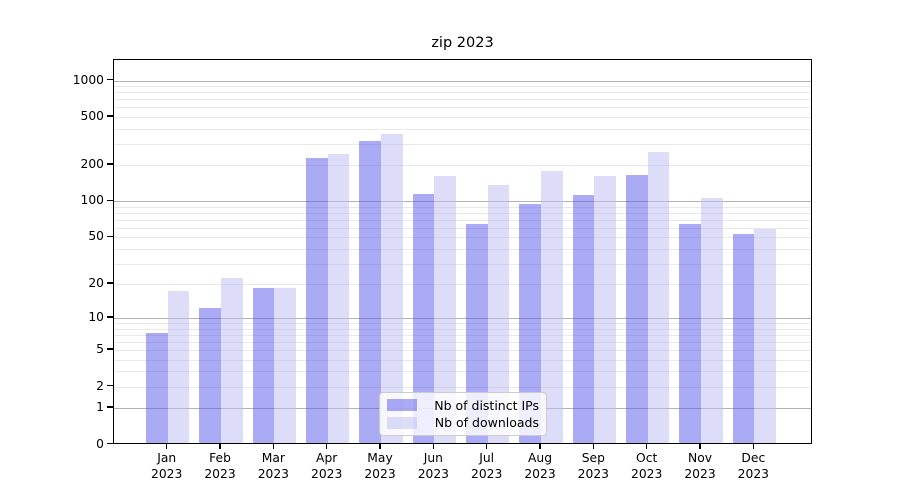 Image resolution: width=900 pixels, height=500 pixels. I want to click on x-tick-label: Dec 2023, so click(753, 466).